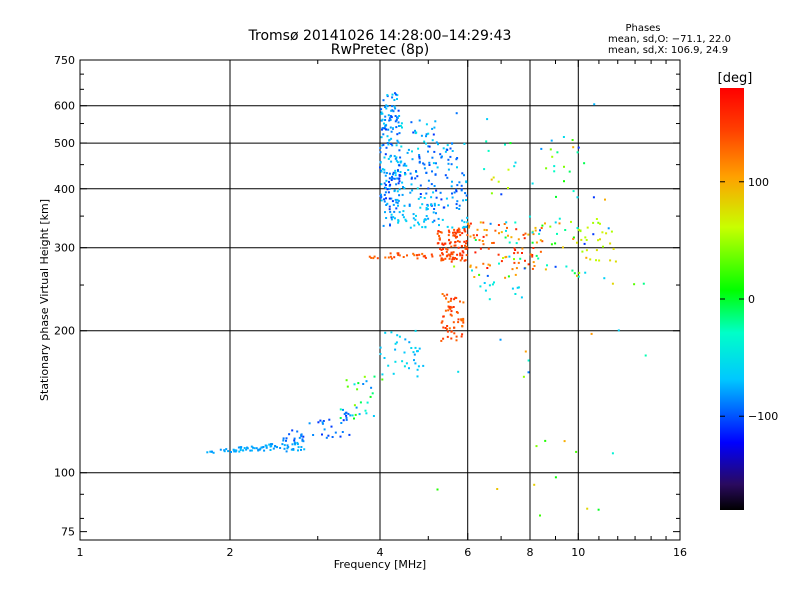  Describe the element at coordinates (64, 60) in the screenshot. I see `y-tick-label: 750` at that location.